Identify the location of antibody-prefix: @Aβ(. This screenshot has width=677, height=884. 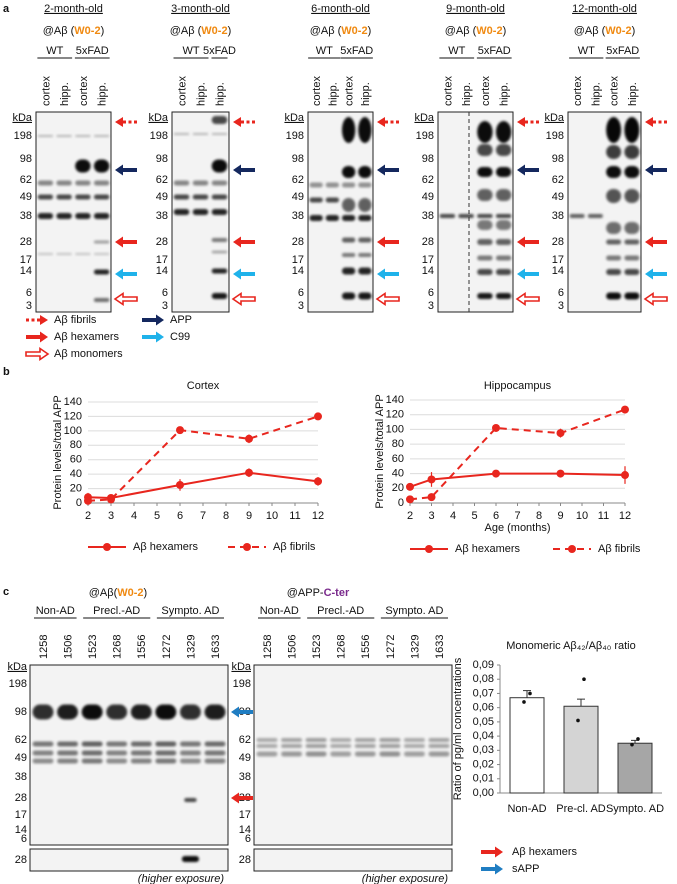
(103, 593).